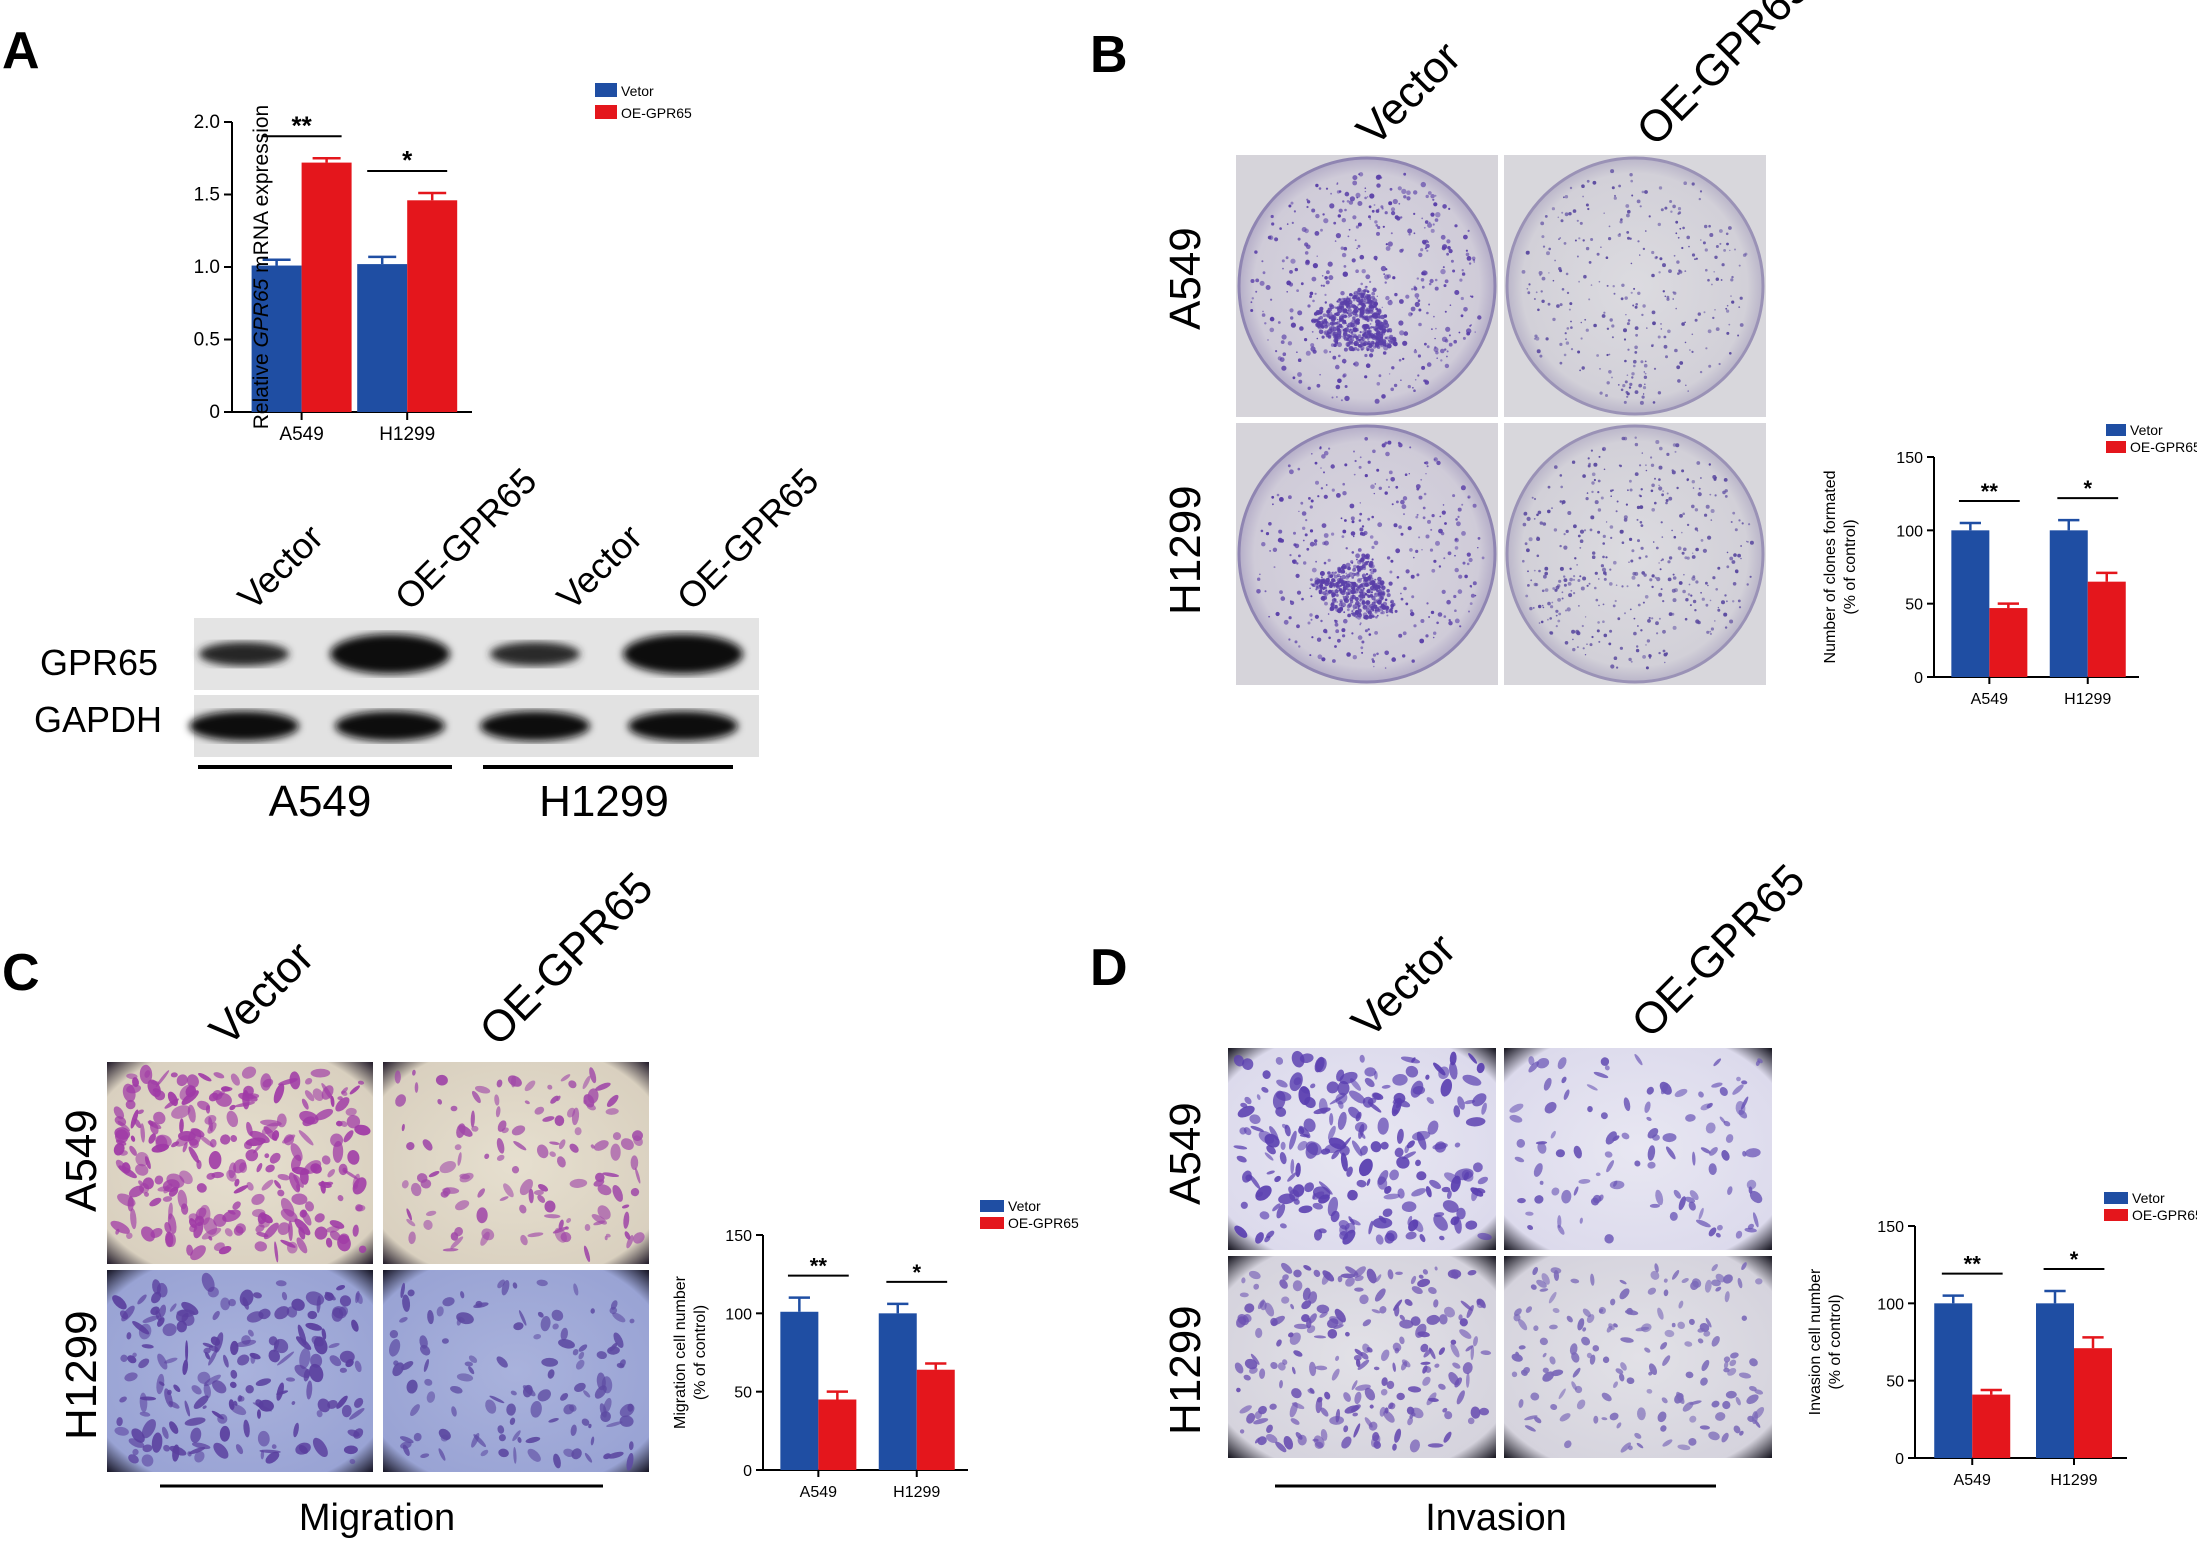  Describe the element at coordinates (897, 1391) in the screenshot. I see `bar-vector-h1299` at that location.